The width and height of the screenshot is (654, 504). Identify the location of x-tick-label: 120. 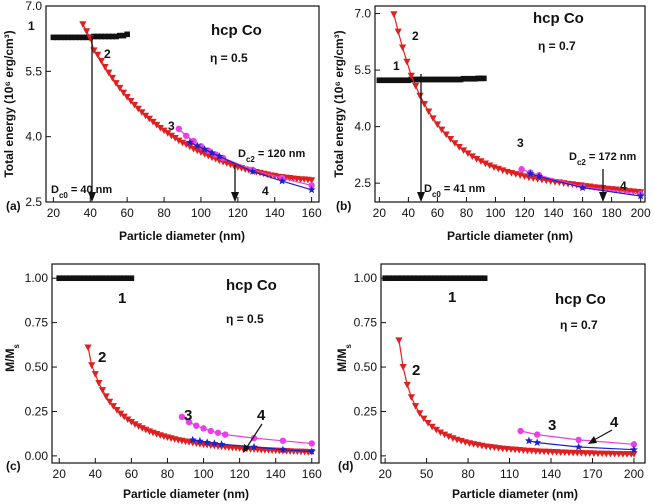
(240, 474).